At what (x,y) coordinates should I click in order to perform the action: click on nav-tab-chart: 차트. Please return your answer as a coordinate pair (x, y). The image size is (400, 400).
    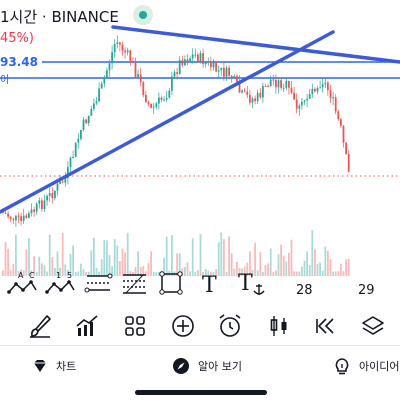
    Looking at the image, I should click on (54, 366).